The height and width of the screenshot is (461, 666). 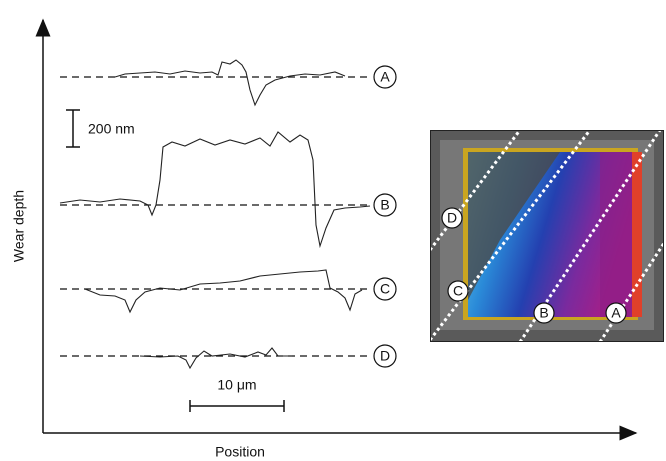 I want to click on y-axis-label: Wear depth, so click(x=19, y=226).